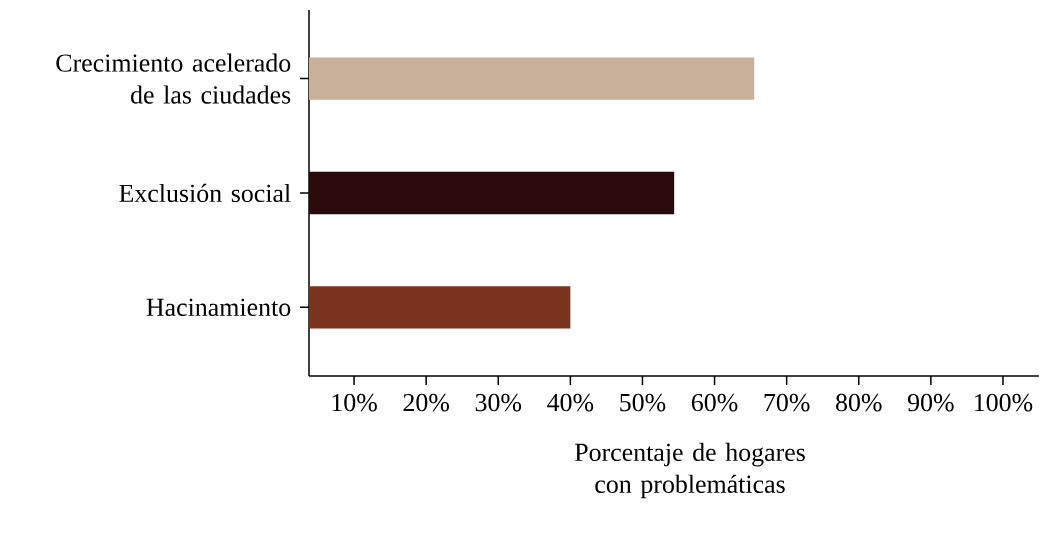  What do you see at coordinates (498, 402) in the screenshot?
I see `x-tick-label: 30%` at bounding box center [498, 402].